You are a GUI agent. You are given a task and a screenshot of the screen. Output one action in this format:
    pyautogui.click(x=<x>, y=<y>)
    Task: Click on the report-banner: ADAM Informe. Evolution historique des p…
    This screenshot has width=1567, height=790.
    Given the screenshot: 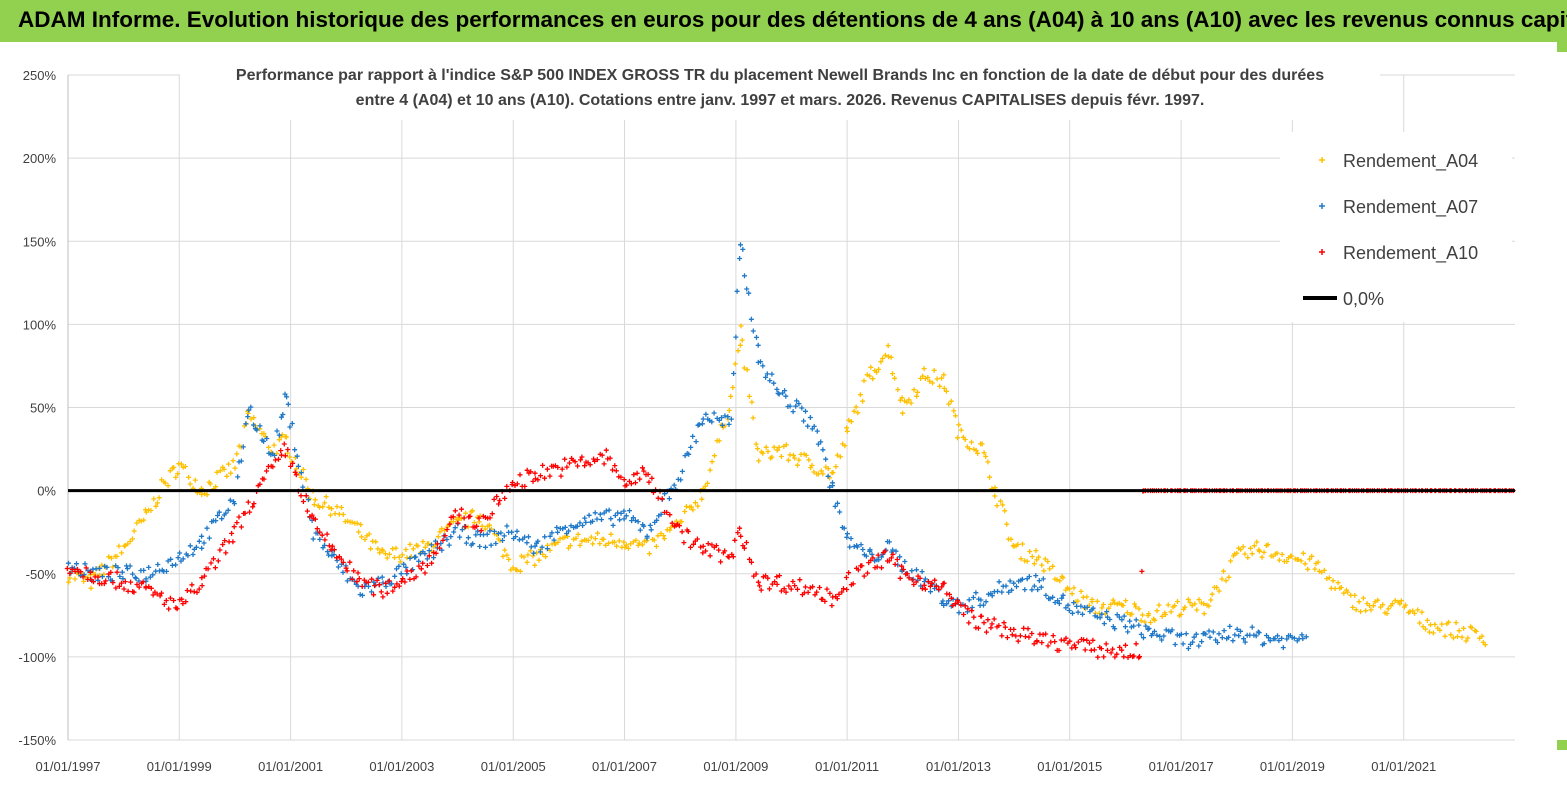 What is the action you would take?
    pyautogui.click(x=783, y=21)
    